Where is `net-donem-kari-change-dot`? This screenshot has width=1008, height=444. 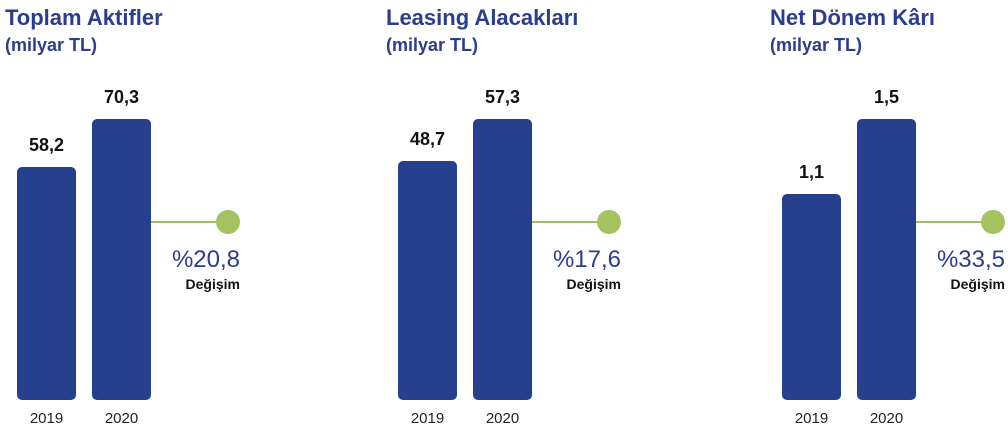
net-donem-kari-change-dot is located at coordinates (993, 222).